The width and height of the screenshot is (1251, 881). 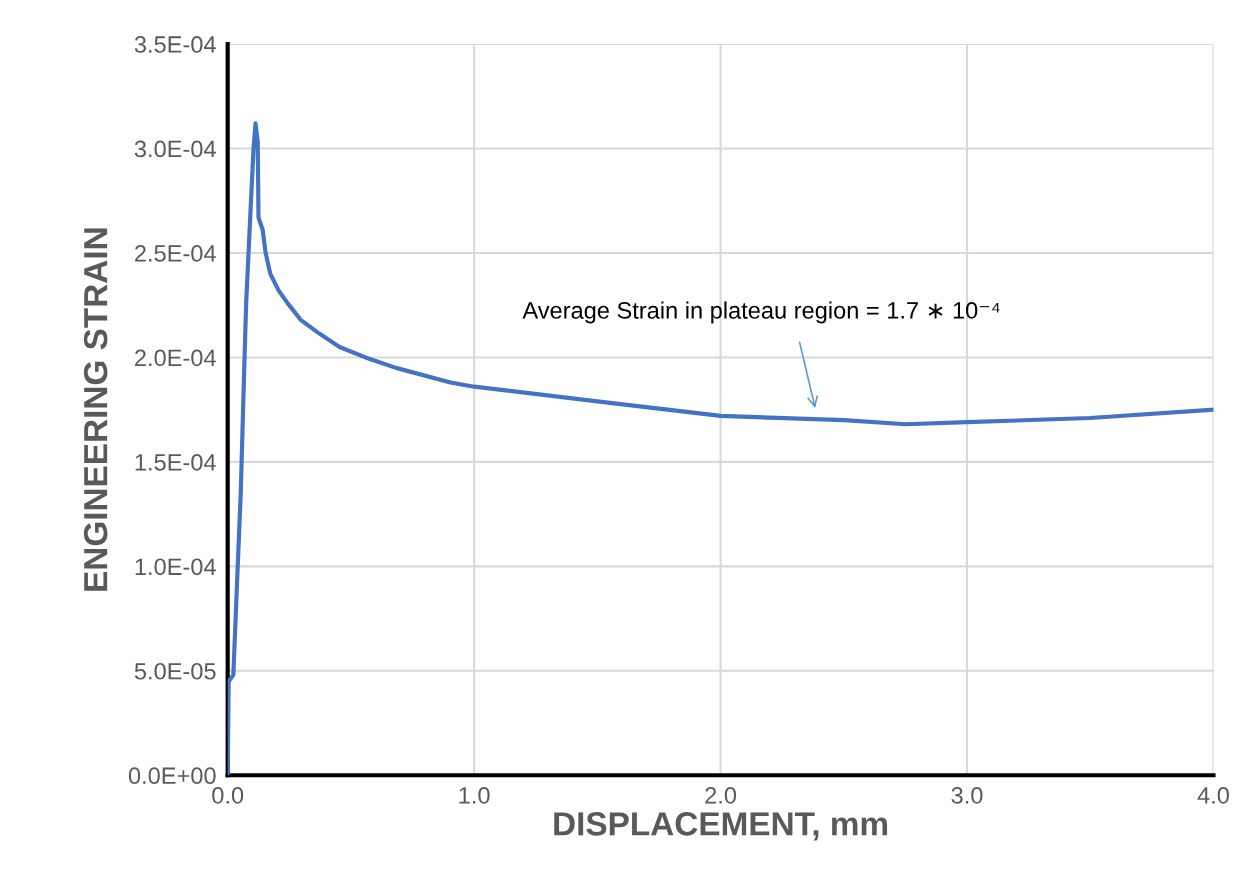 What do you see at coordinates (761, 312) in the screenshot?
I see `annotation: Average Strain in plateau region = 1.7 ∗ 10⁻⁴` at bounding box center [761, 312].